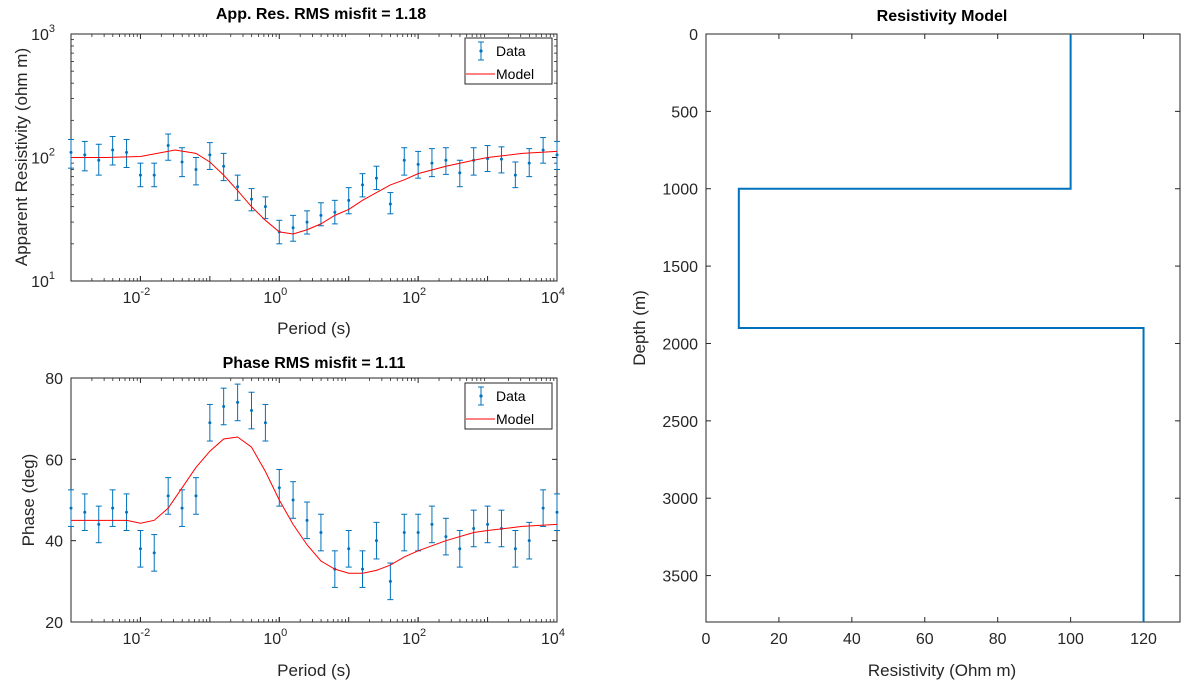  Describe the element at coordinates (43, 280) in the screenshot. I see `y-tick-label: 10¹` at that location.